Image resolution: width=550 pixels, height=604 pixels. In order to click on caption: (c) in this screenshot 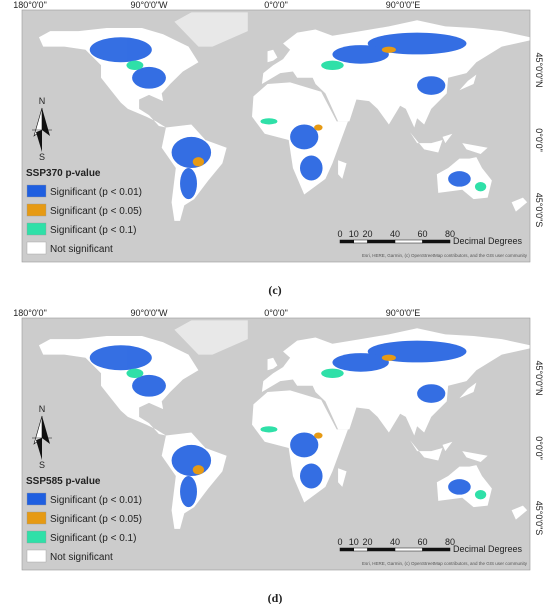, I will do `click(274, 290)`.